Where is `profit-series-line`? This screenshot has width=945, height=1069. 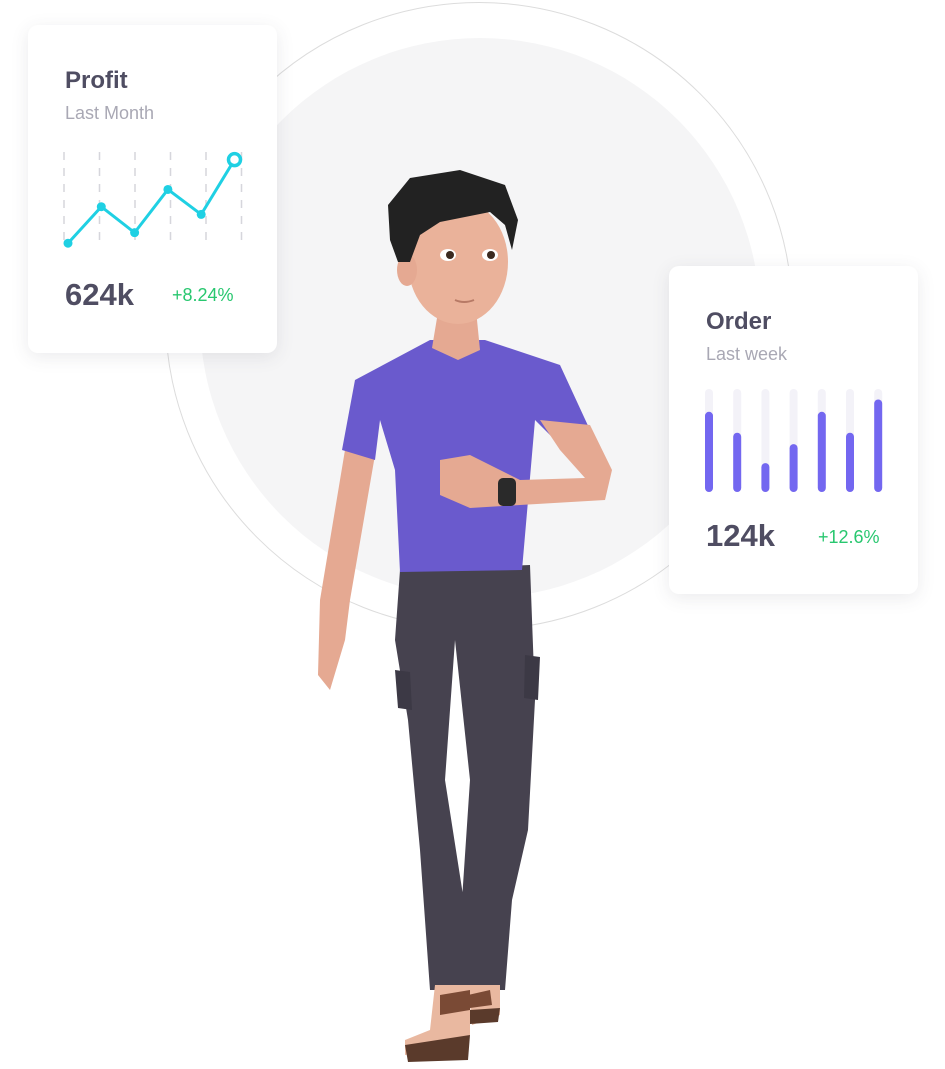
profit-series-line is located at coordinates (151, 201).